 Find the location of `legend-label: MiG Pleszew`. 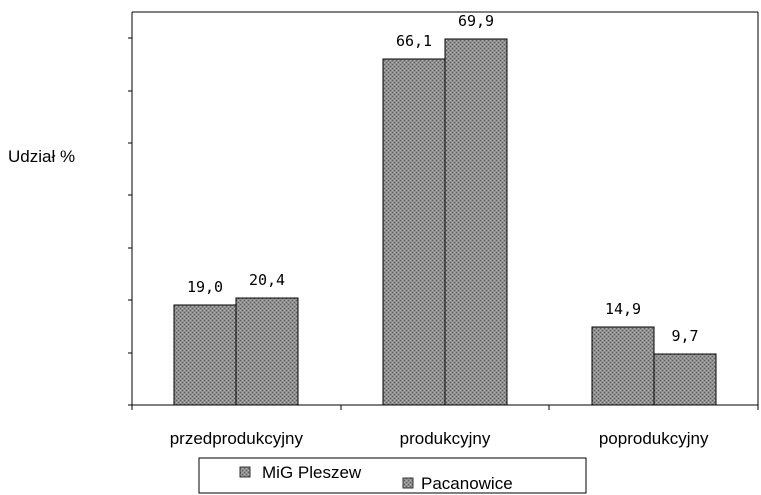

legend-label: MiG Pleszew is located at coordinates (312, 472).